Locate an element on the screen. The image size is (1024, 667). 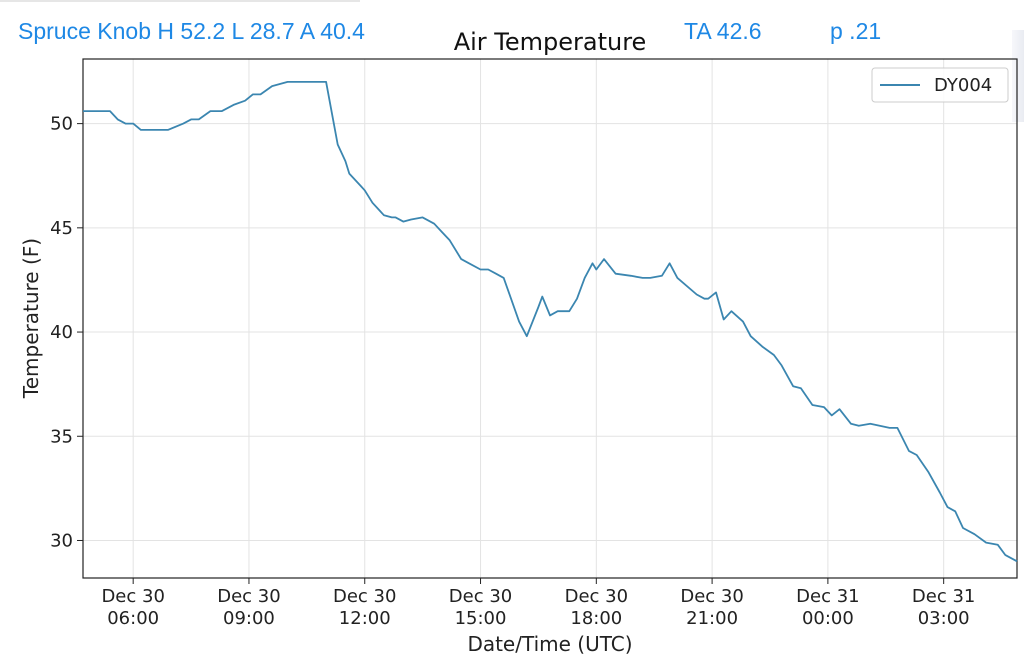
y-tick-label: 30 is located at coordinates (61, 540).